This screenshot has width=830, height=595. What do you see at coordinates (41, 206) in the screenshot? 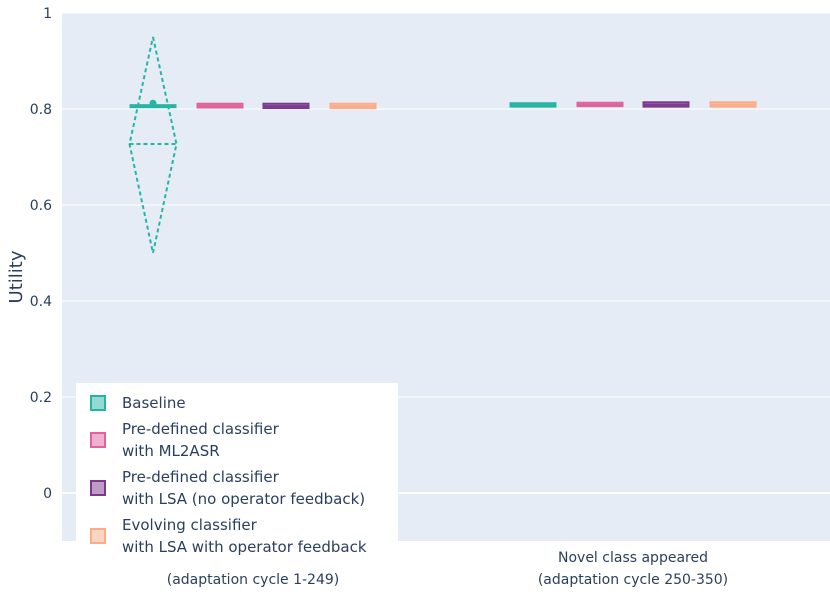
I see `y-tick-label: 0.6` at bounding box center [41, 206].